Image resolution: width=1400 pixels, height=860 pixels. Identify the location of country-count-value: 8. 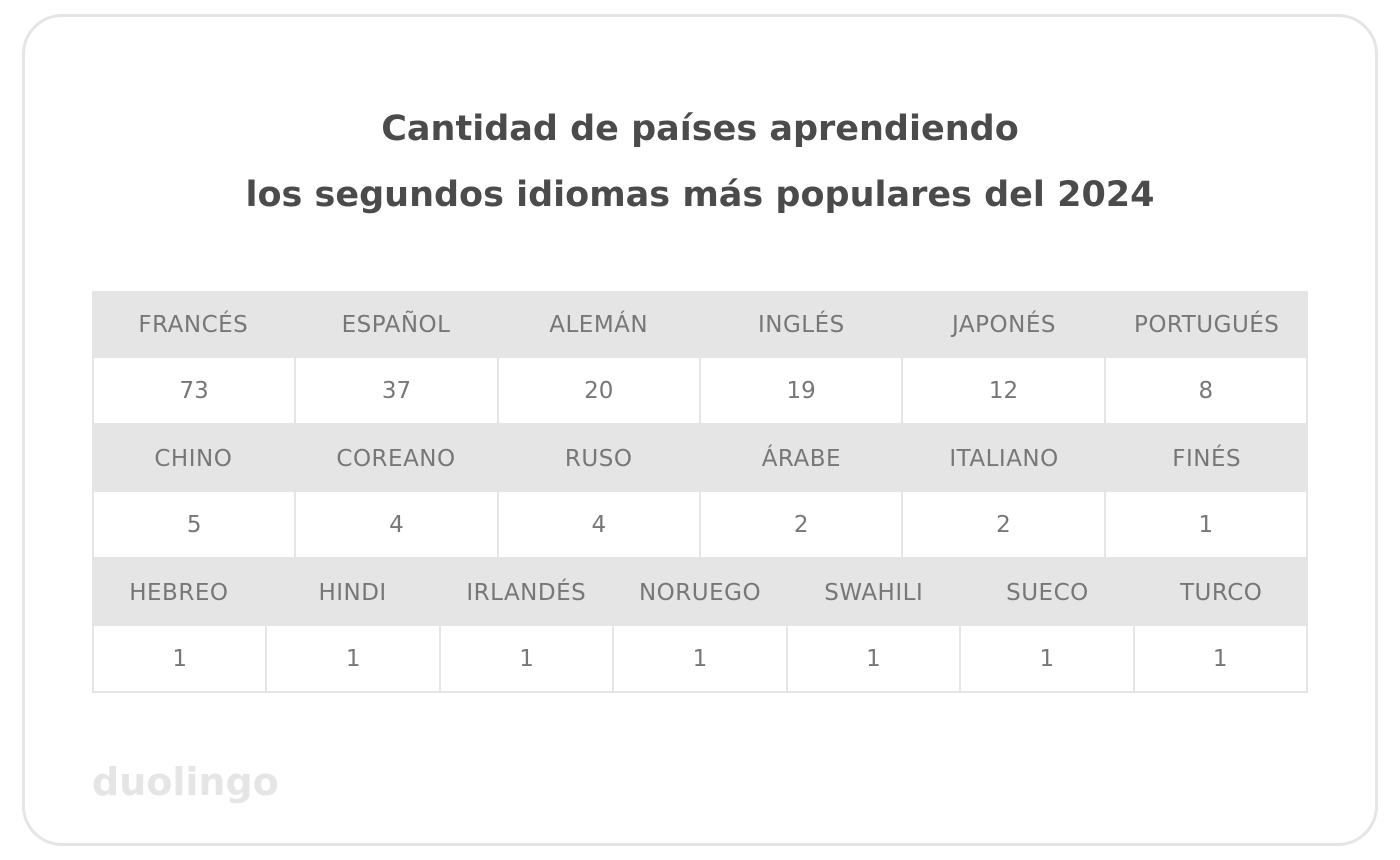
(1205, 391).